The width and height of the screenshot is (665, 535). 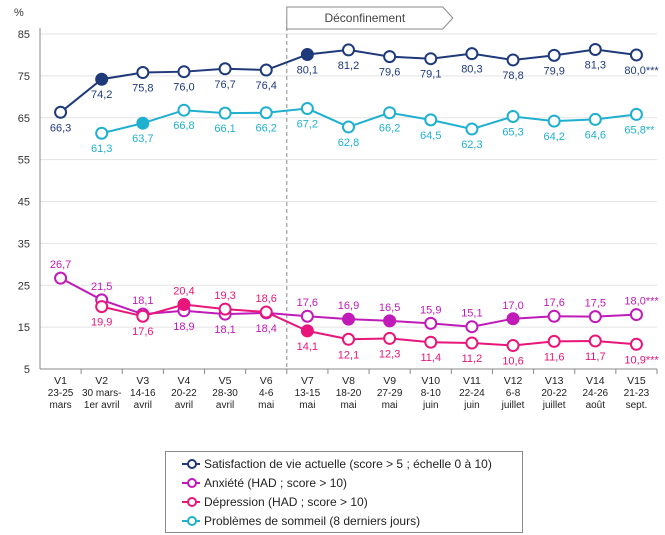 What do you see at coordinates (430, 310) in the screenshot?
I see `data-label: 15,9` at bounding box center [430, 310].